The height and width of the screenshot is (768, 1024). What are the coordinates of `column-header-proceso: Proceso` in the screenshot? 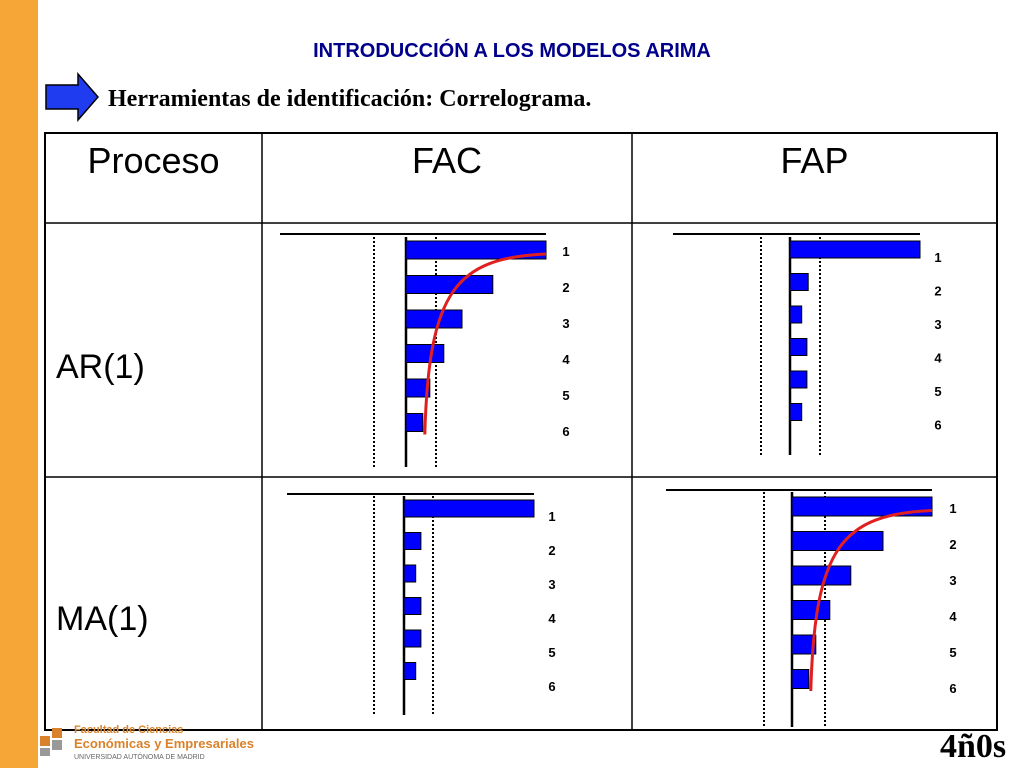 It's located at (153, 160).